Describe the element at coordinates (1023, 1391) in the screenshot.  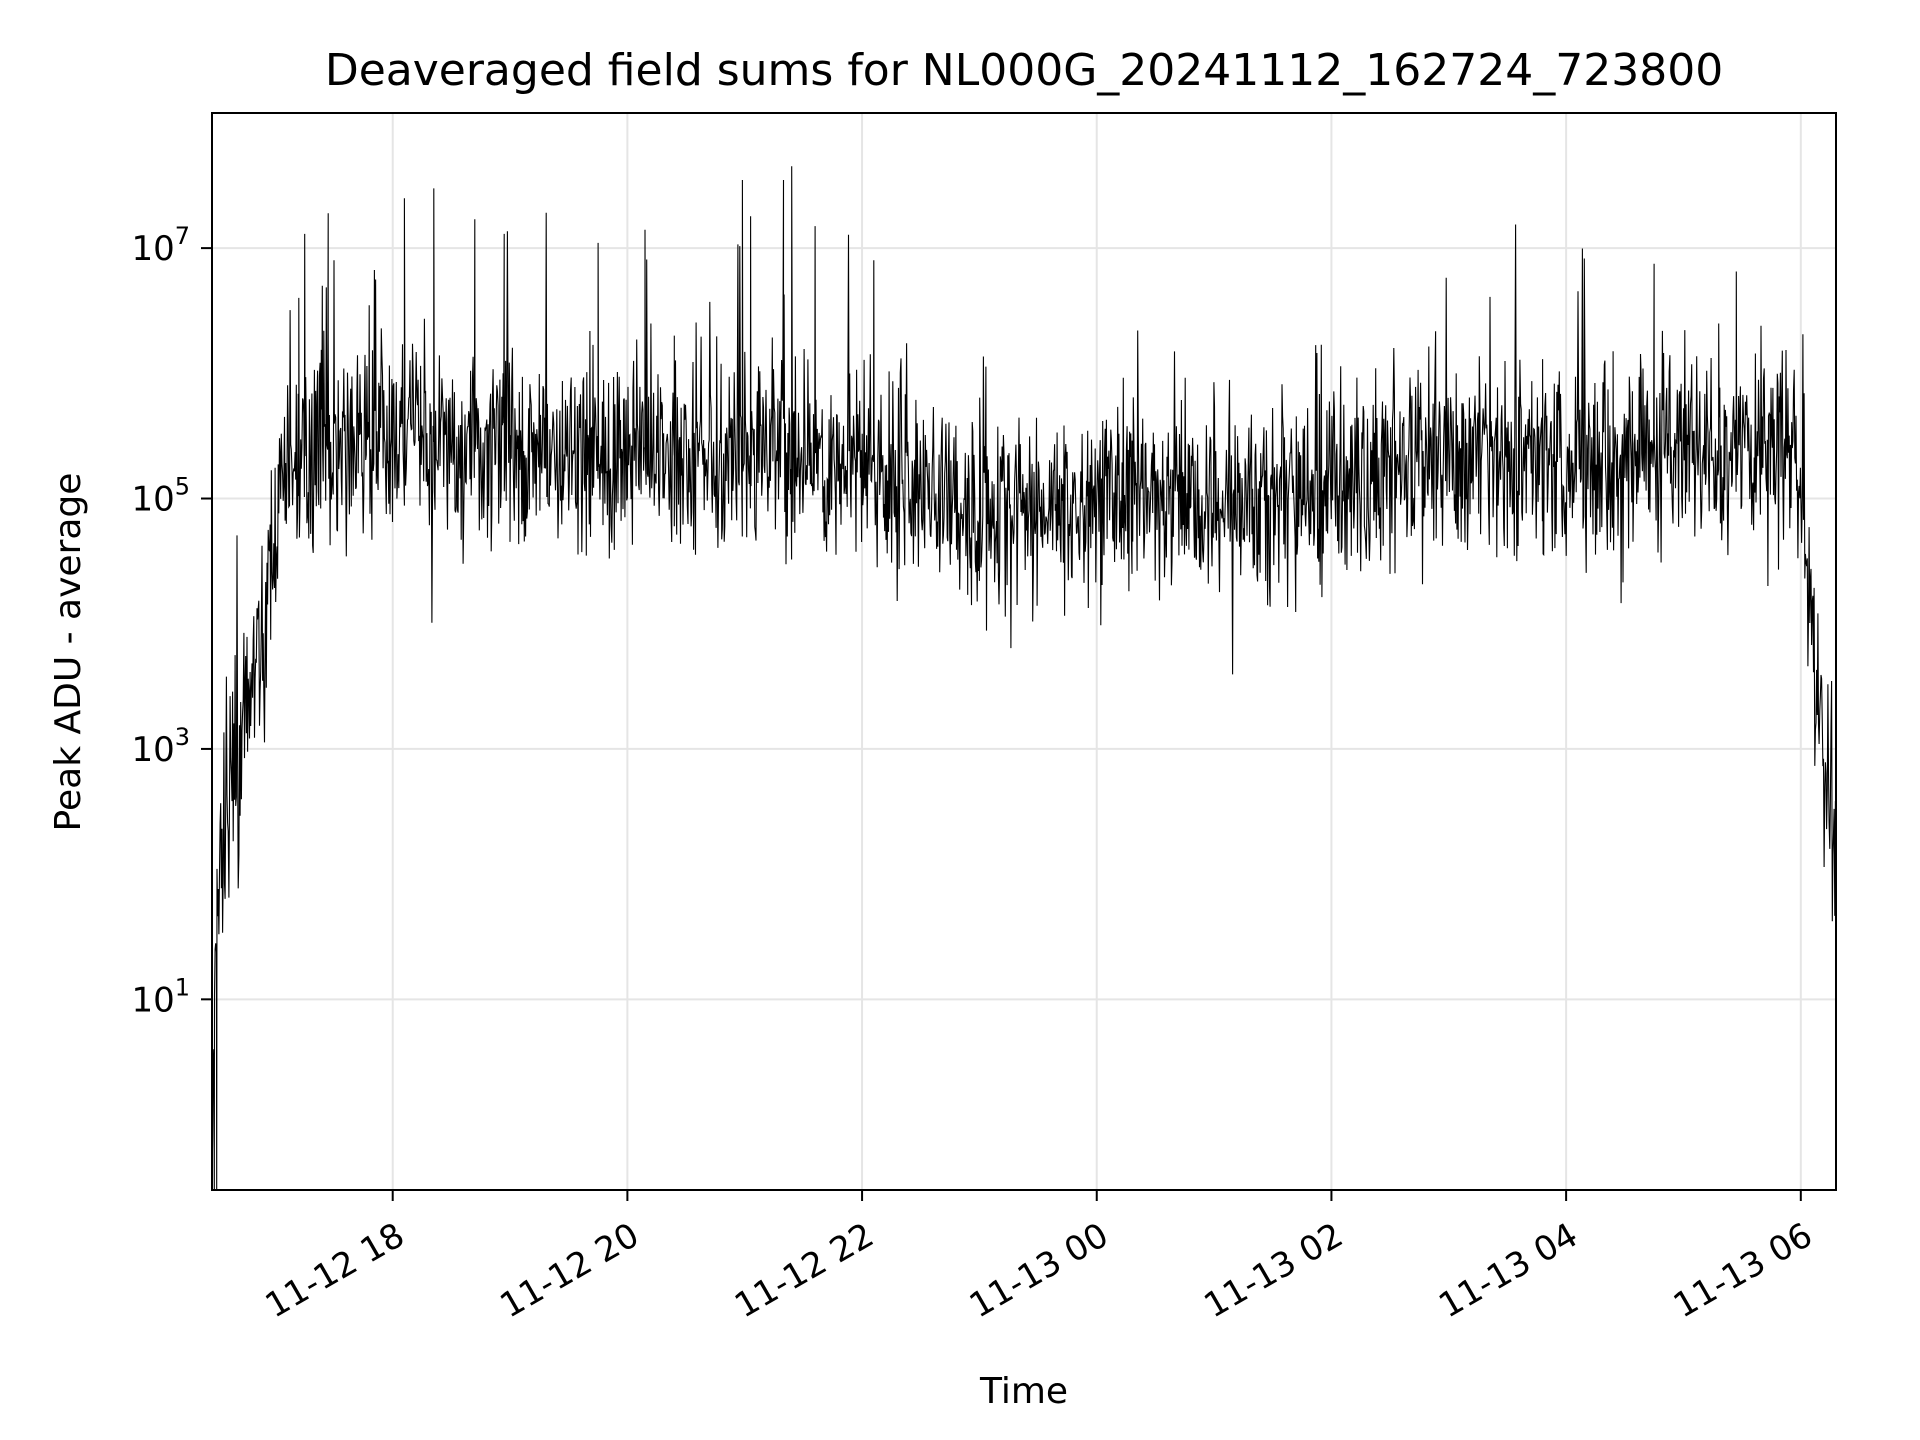
I see `x-axis-label: Time` at that location.